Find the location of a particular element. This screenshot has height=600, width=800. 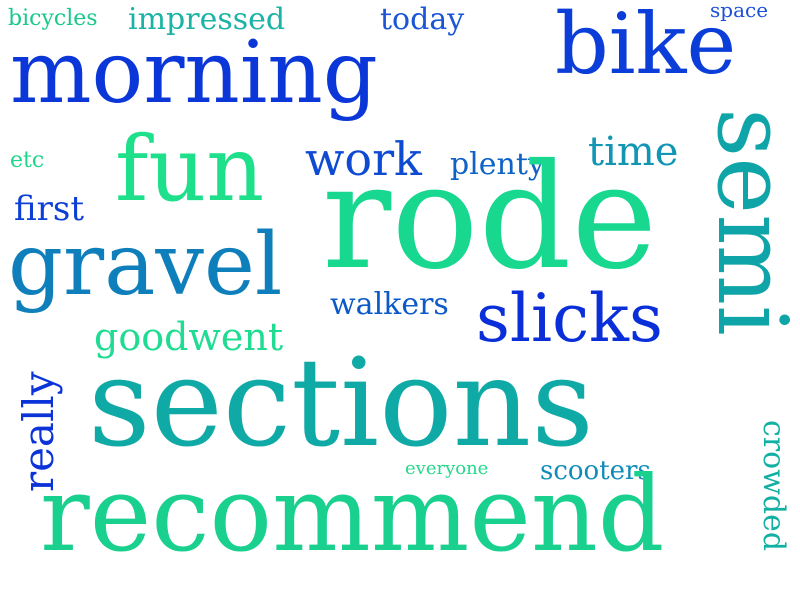

word-bike: bike is located at coordinates (646, 46).